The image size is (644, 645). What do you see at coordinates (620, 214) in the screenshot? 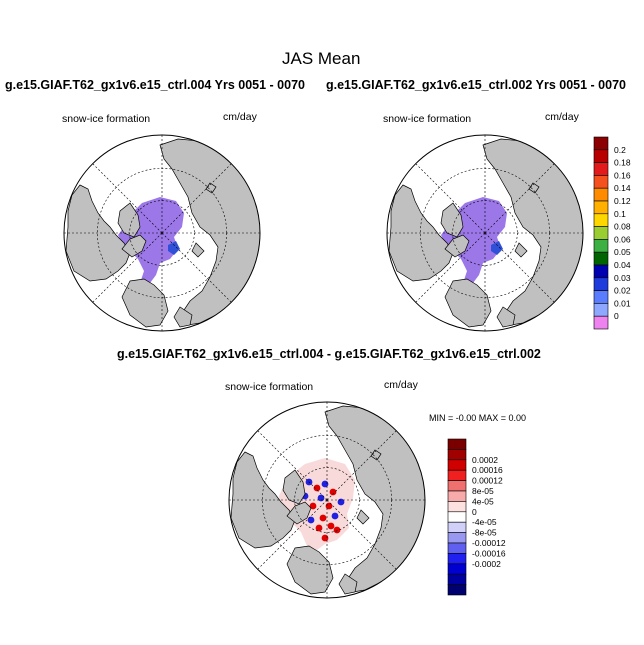
I see `colorbar-label: 0.1` at bounding box center [620, 214].